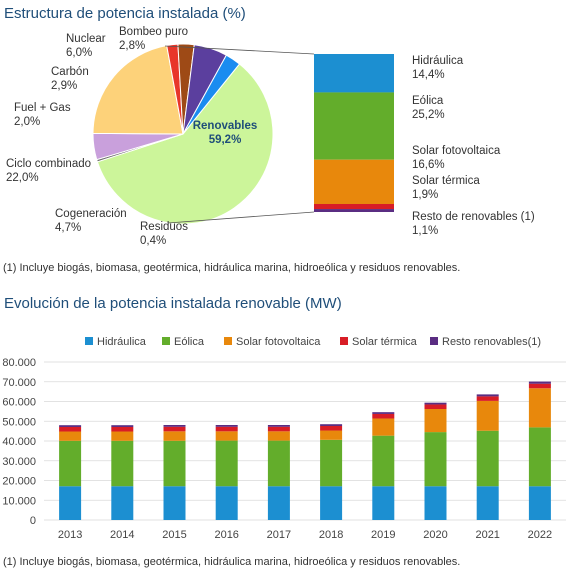 The image size is (578, 586). Describe the element at coordinates (383, 413) in the screenshot. I see `bar-resto-renovables-1-2019` at that location.